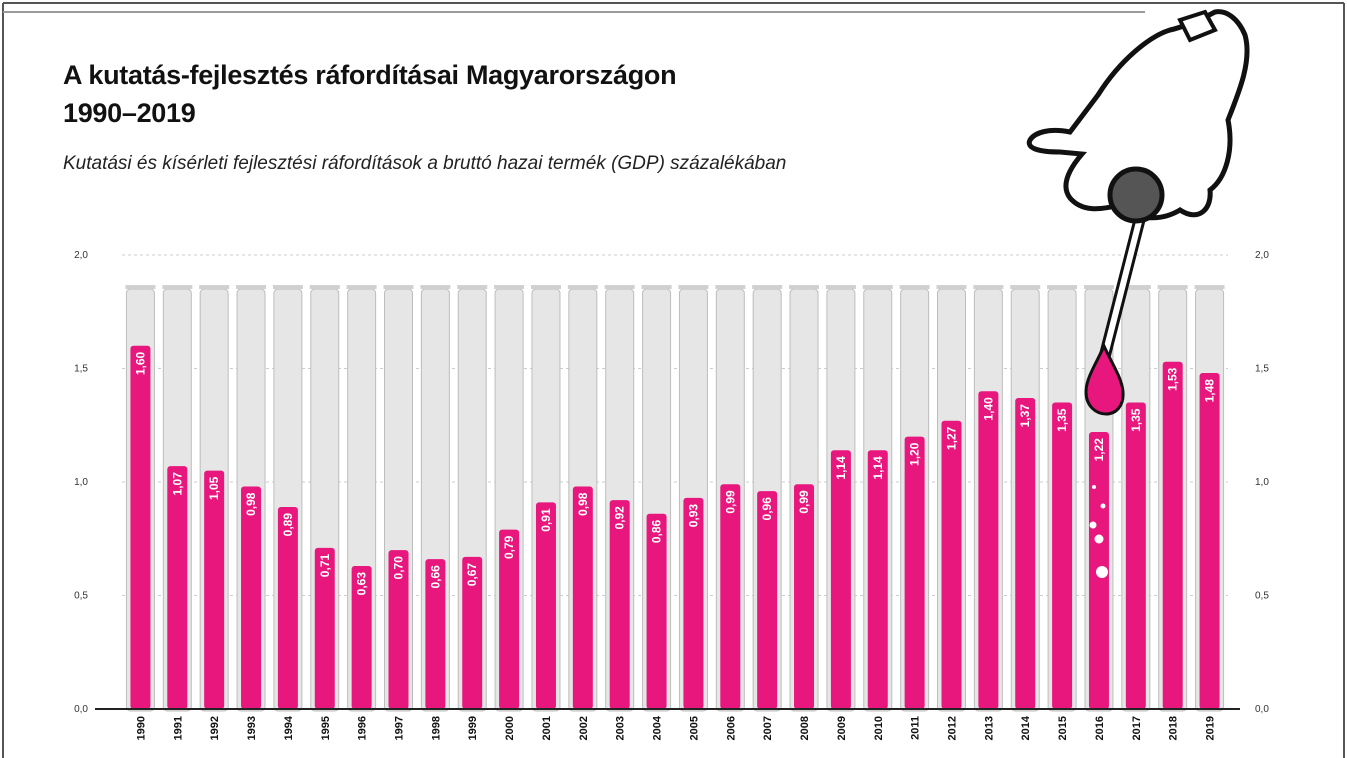 This screenshot has height=758, width=1347. Describe the element at coordinates (1063, 728) in the screenshot. I see `x-tick-label: 2015` at that location.